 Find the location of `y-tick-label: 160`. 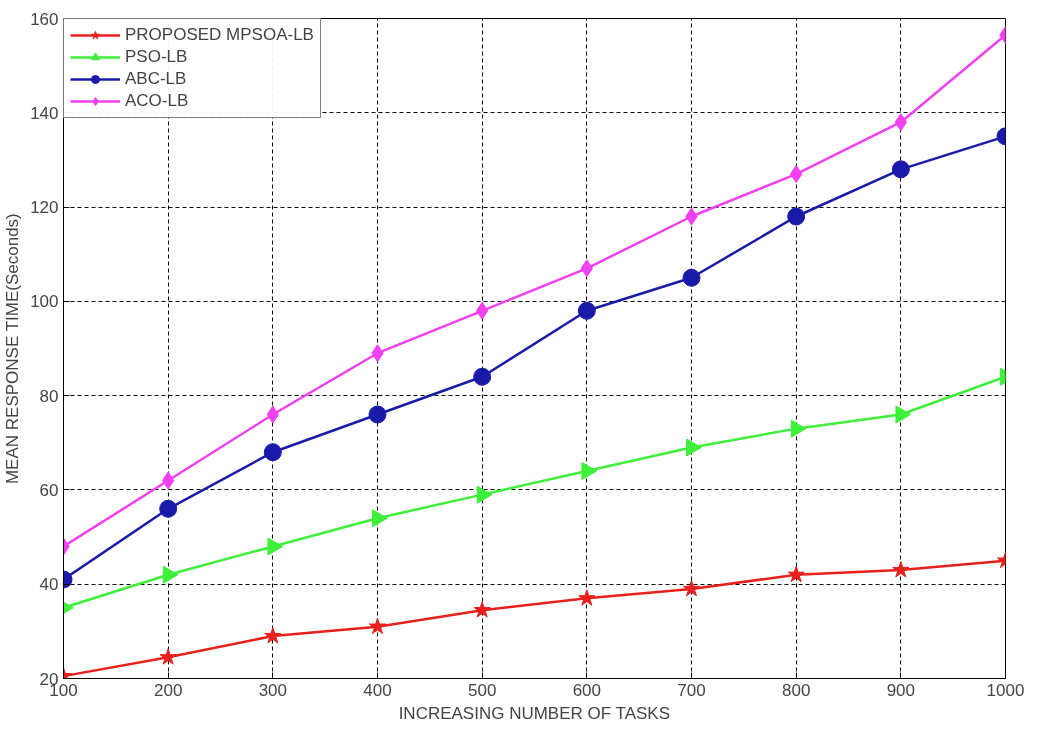

y-tick-label: 160 is located at coordinates (44, 19).